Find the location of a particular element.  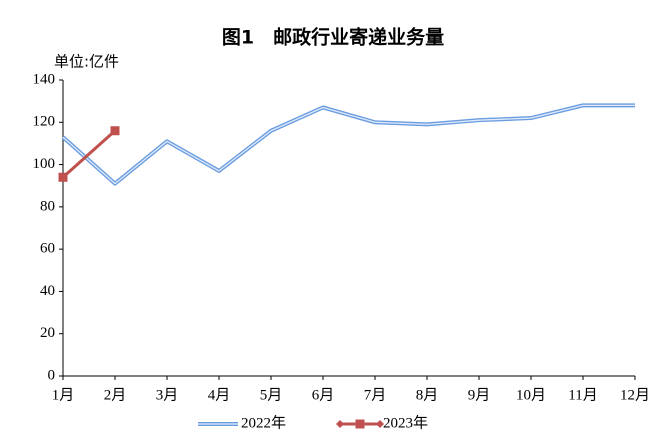

x-tick-label: 9月 is located at coordinates (479, 395).